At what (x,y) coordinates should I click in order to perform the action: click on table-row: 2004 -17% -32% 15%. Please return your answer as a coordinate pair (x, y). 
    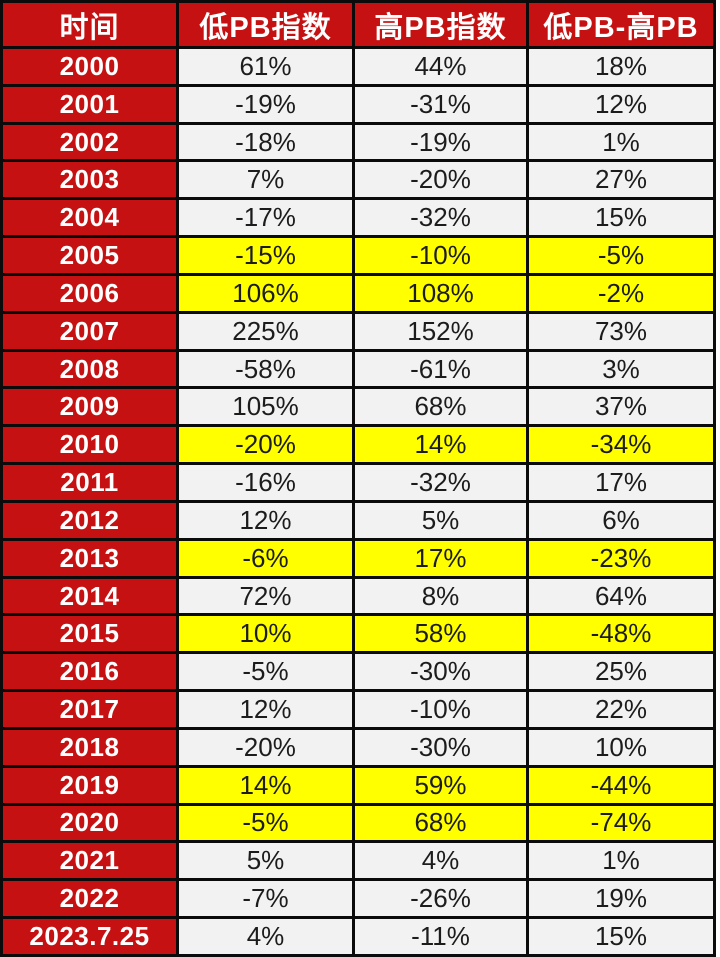
    Looking at the image, I should click on (358, 218).